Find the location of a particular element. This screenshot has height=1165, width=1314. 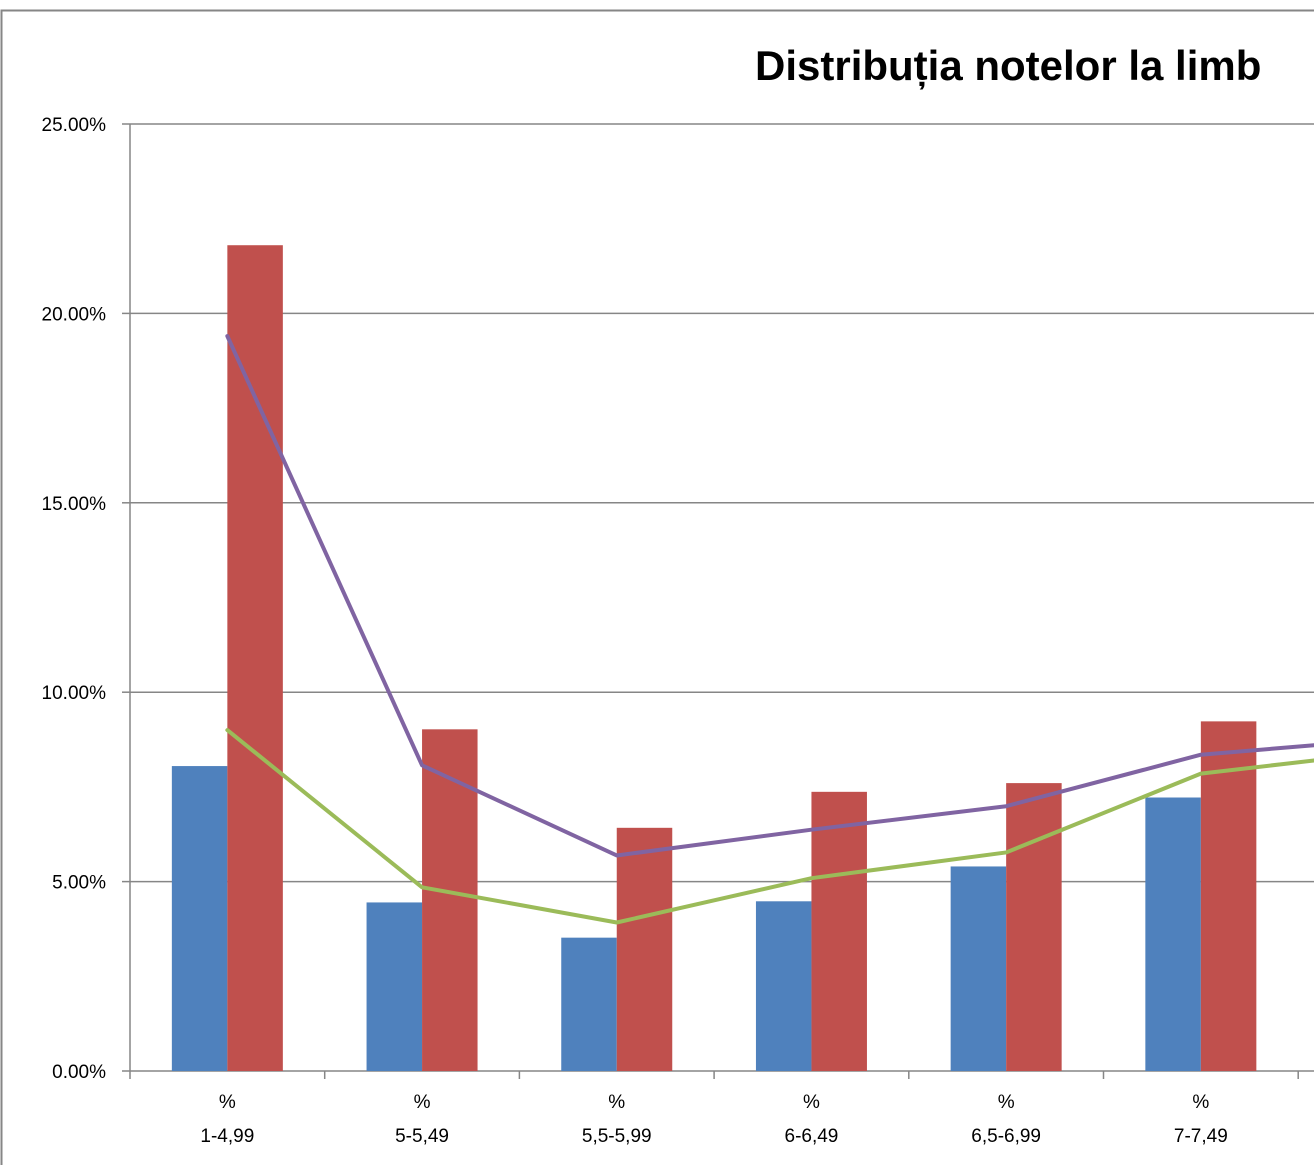

y-tick-label: 10.00% is located at coordinates (74, 693).